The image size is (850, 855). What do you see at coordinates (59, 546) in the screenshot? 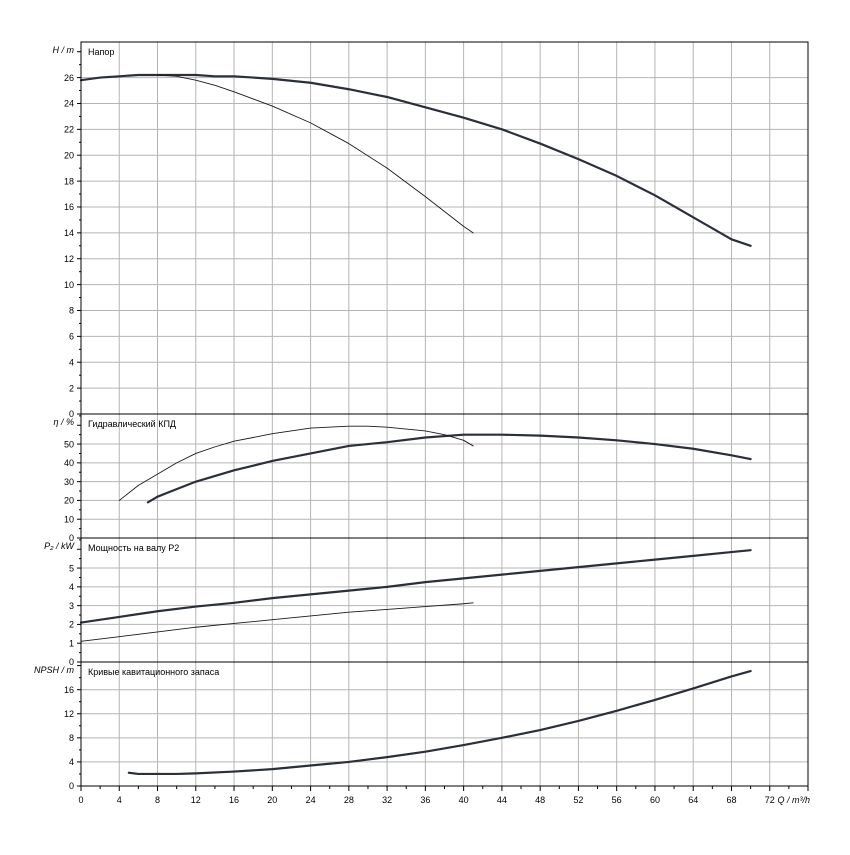
I see `power-y-axis-label: P₂ / kW` at bounding box center [59, 546].